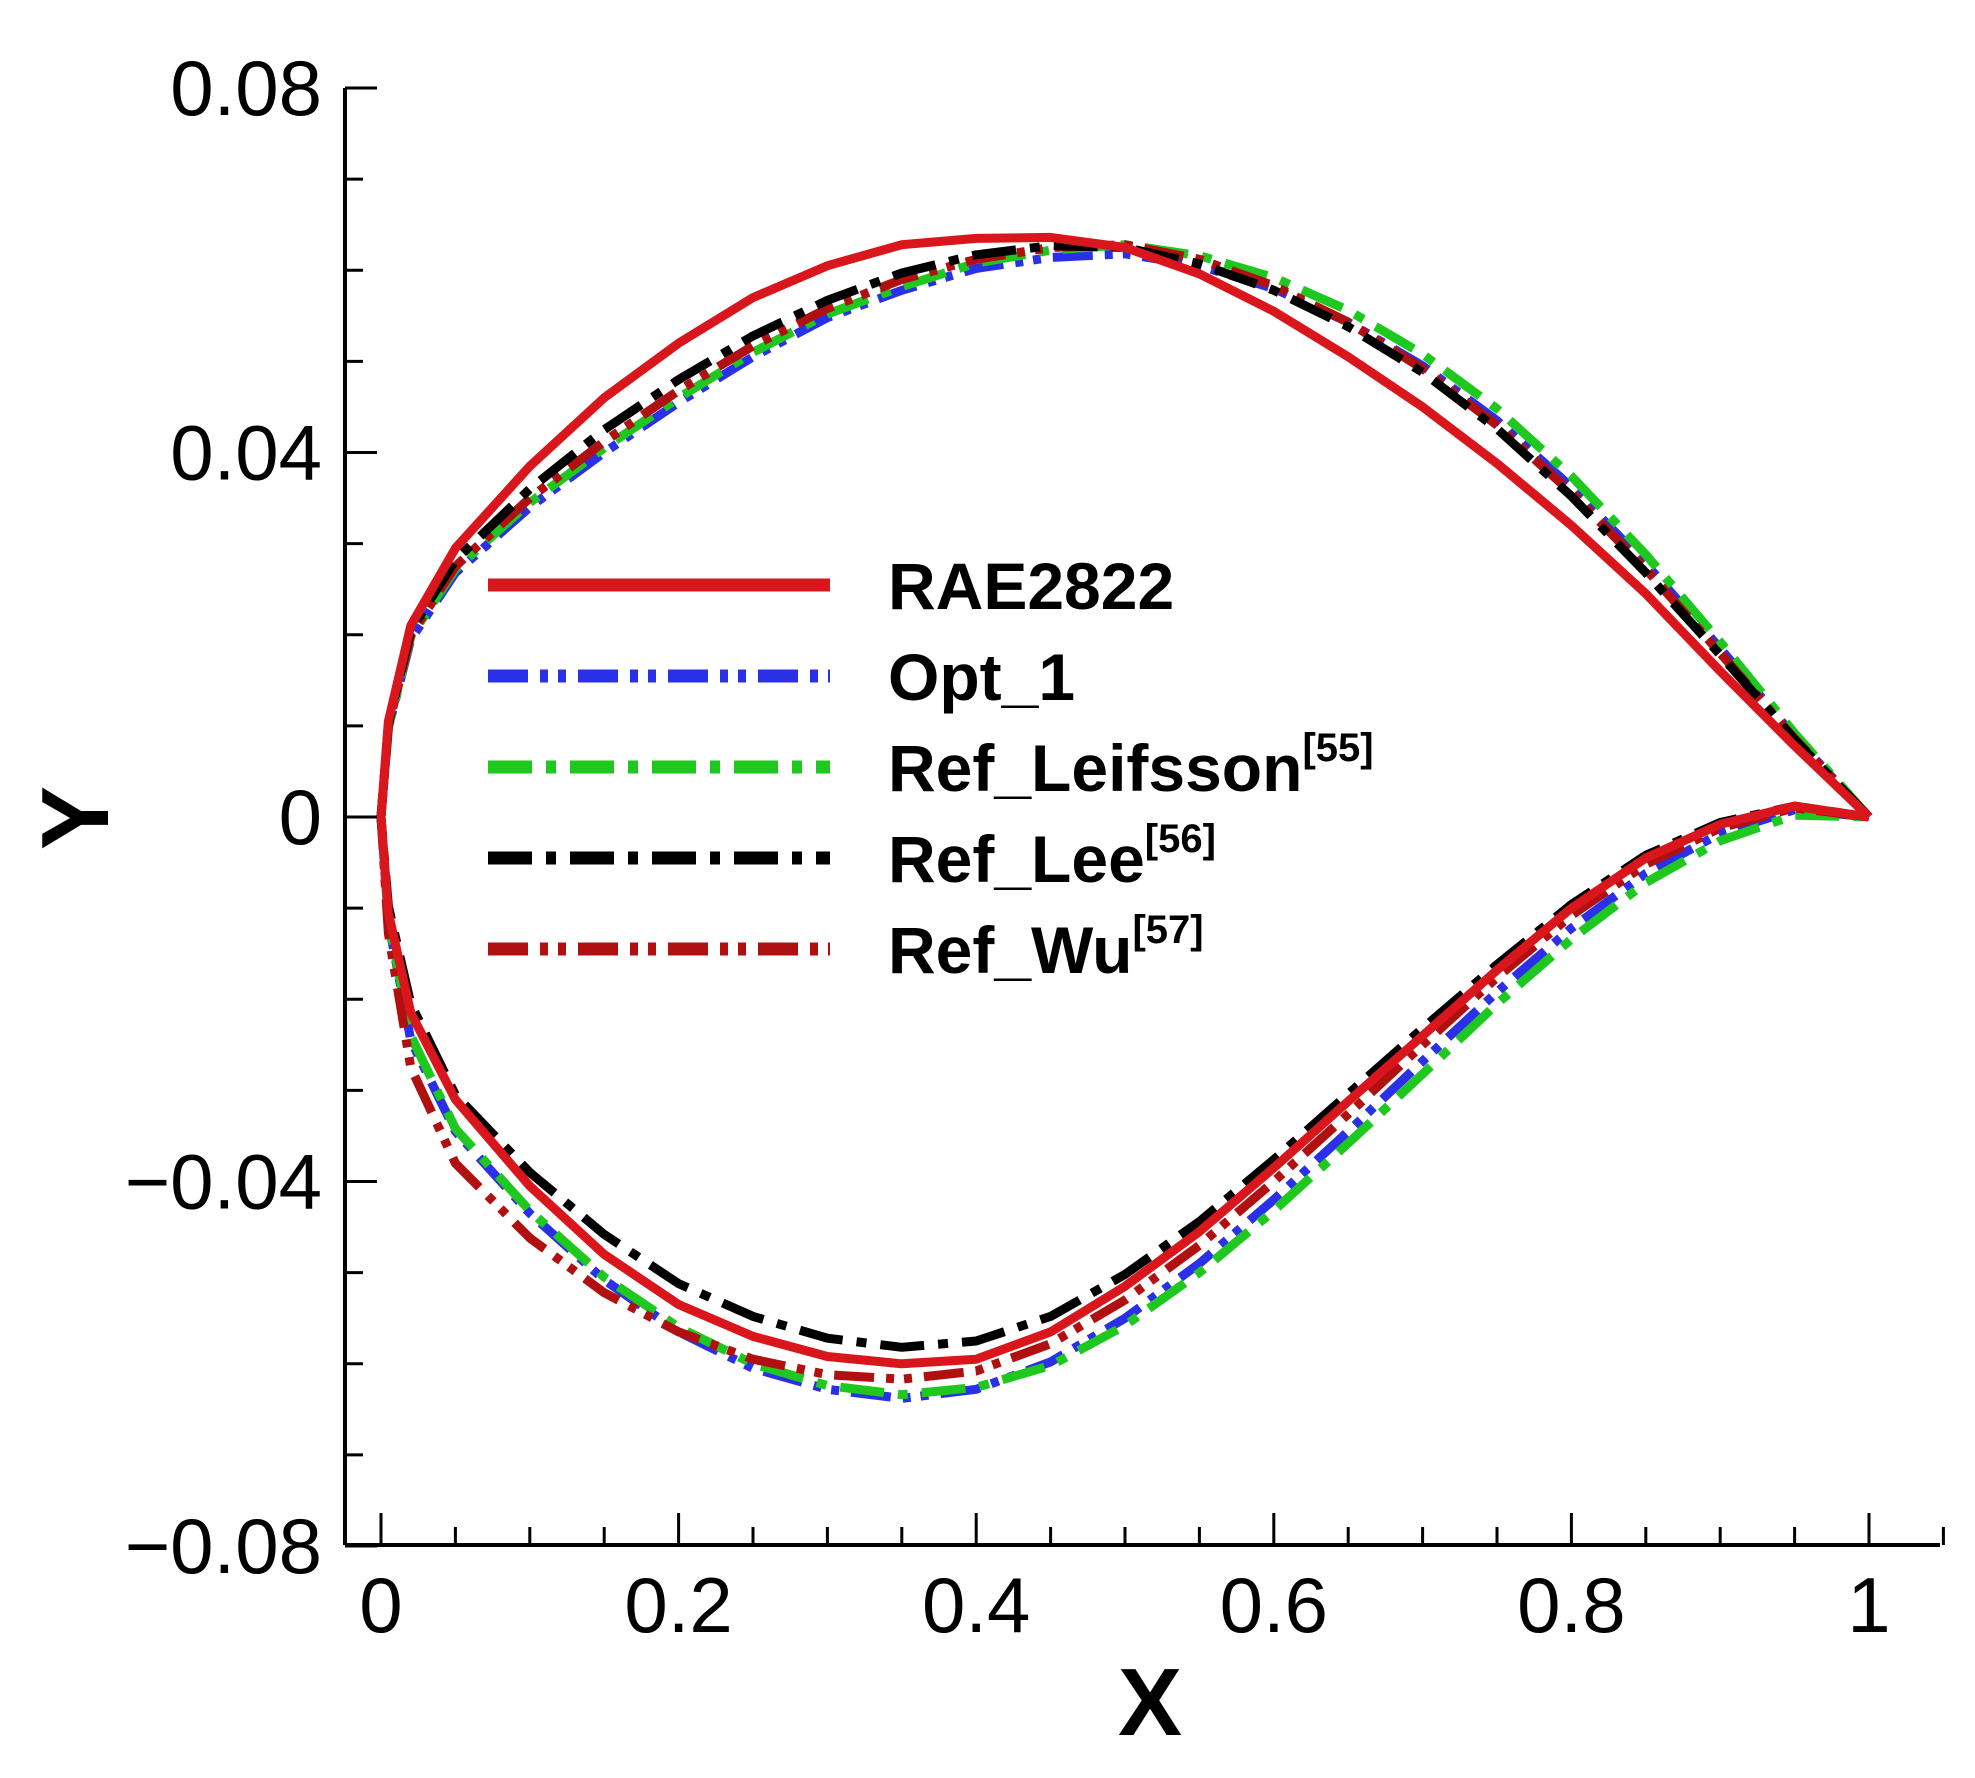 The width and height of the screenshot is (1975, 1778). I want to click on x-tick-label: 0.2, so click(678, 1605).